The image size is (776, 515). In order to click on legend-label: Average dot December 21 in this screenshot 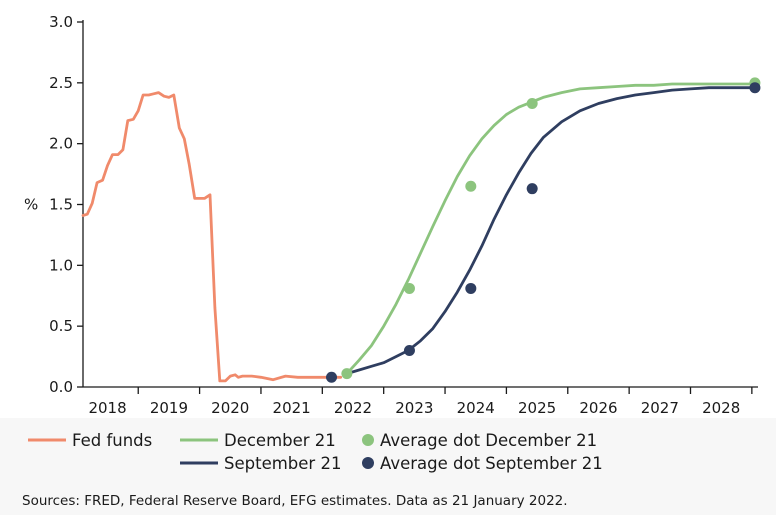, I will do `click(488, 440)`.